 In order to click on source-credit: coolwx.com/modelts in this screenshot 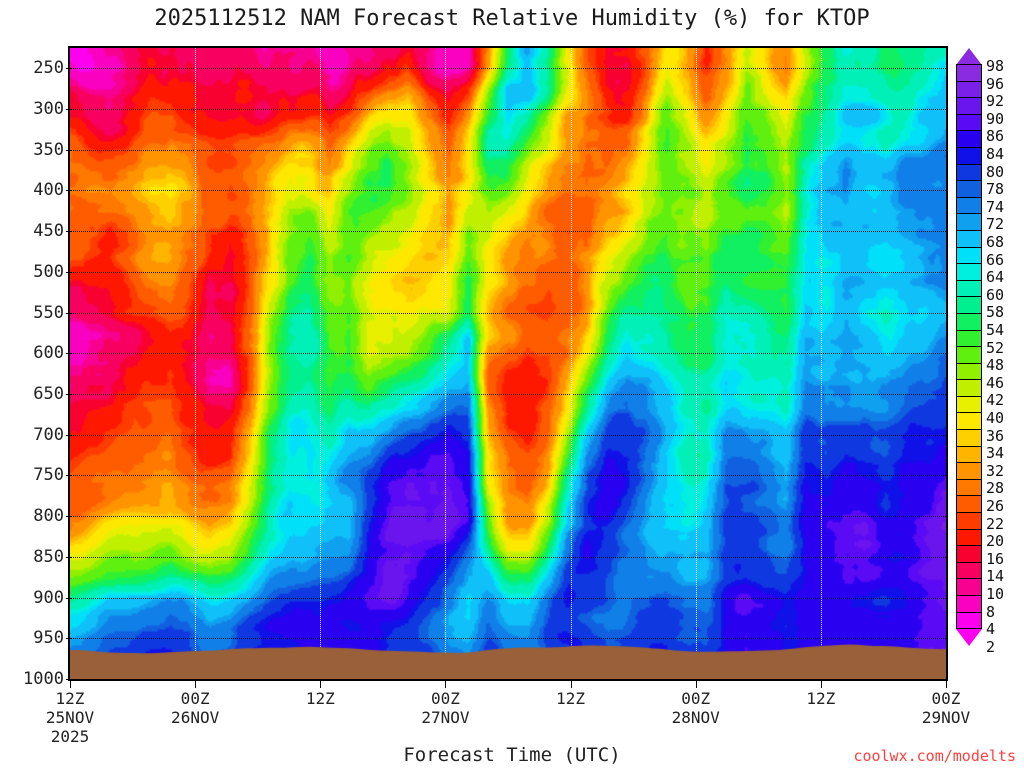, I will do `click(934, 756)`.